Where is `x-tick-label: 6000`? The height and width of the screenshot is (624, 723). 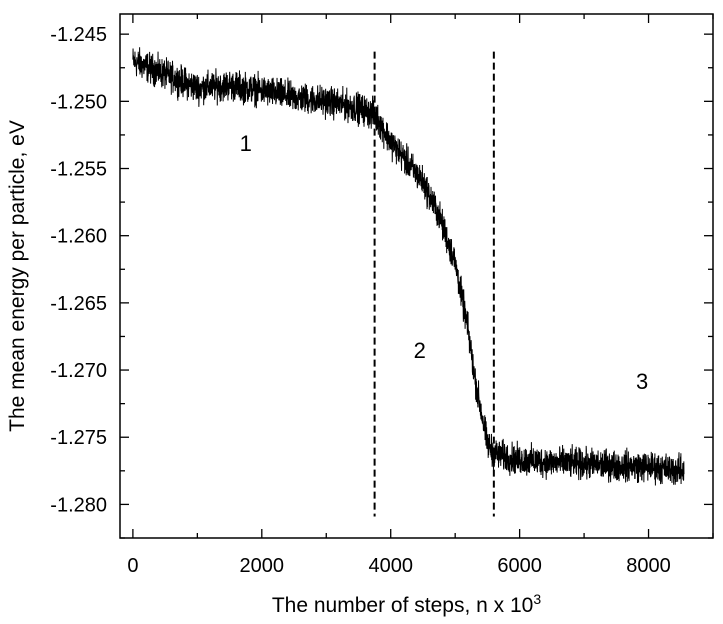 x-tick-label: 6000 is located at coordinates (519, 566).